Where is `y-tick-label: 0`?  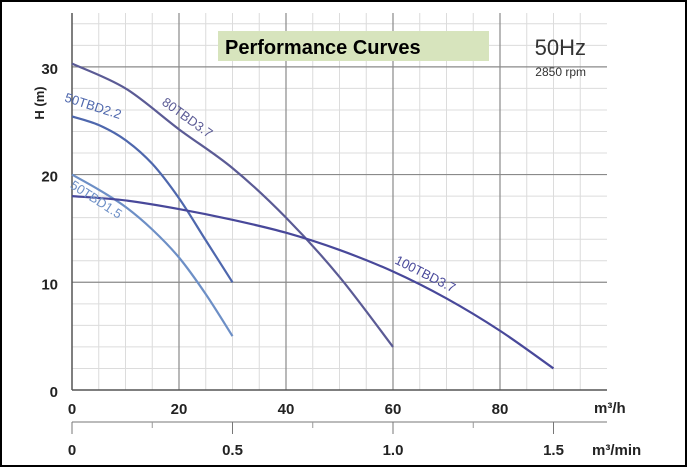
y-tick-label: 0 is located at coordinates (54, 392).